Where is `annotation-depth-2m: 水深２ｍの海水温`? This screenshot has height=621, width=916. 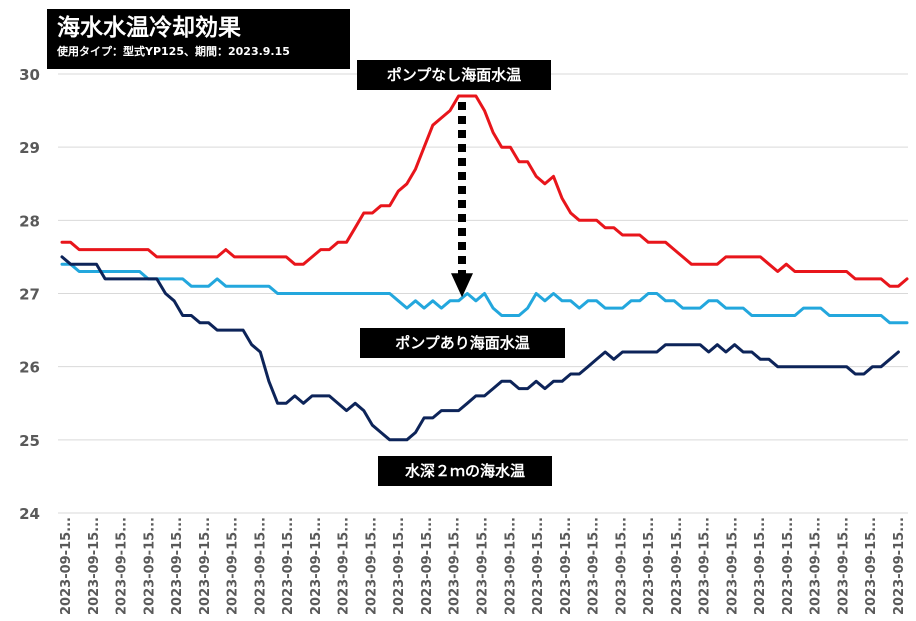
annotation-depth-2m: 水深２ｍの海水温 is located at coordinates (465, 471).